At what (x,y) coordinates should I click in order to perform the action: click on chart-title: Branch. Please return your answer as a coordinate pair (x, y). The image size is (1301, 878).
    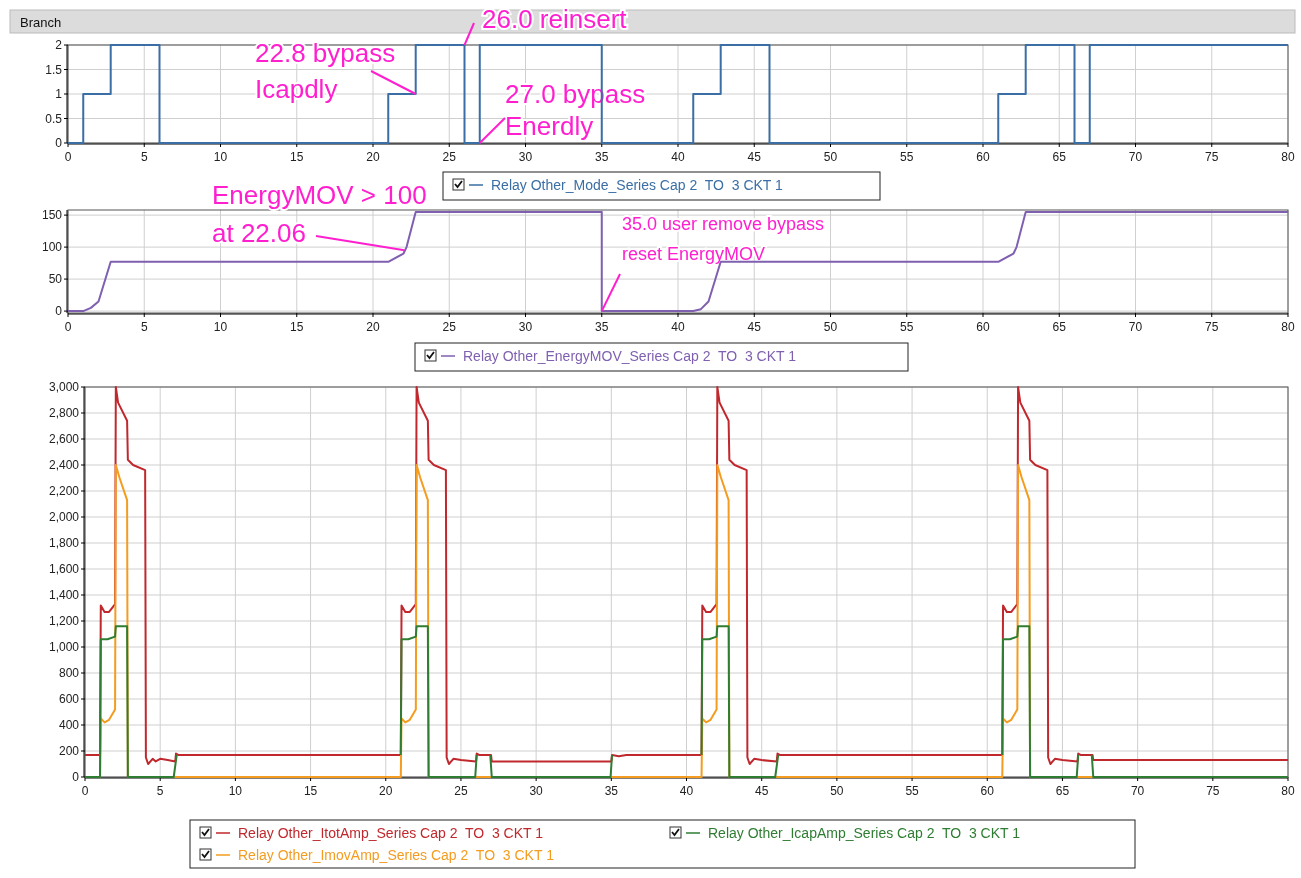
    Looking at the image, I should click on (41, 22).